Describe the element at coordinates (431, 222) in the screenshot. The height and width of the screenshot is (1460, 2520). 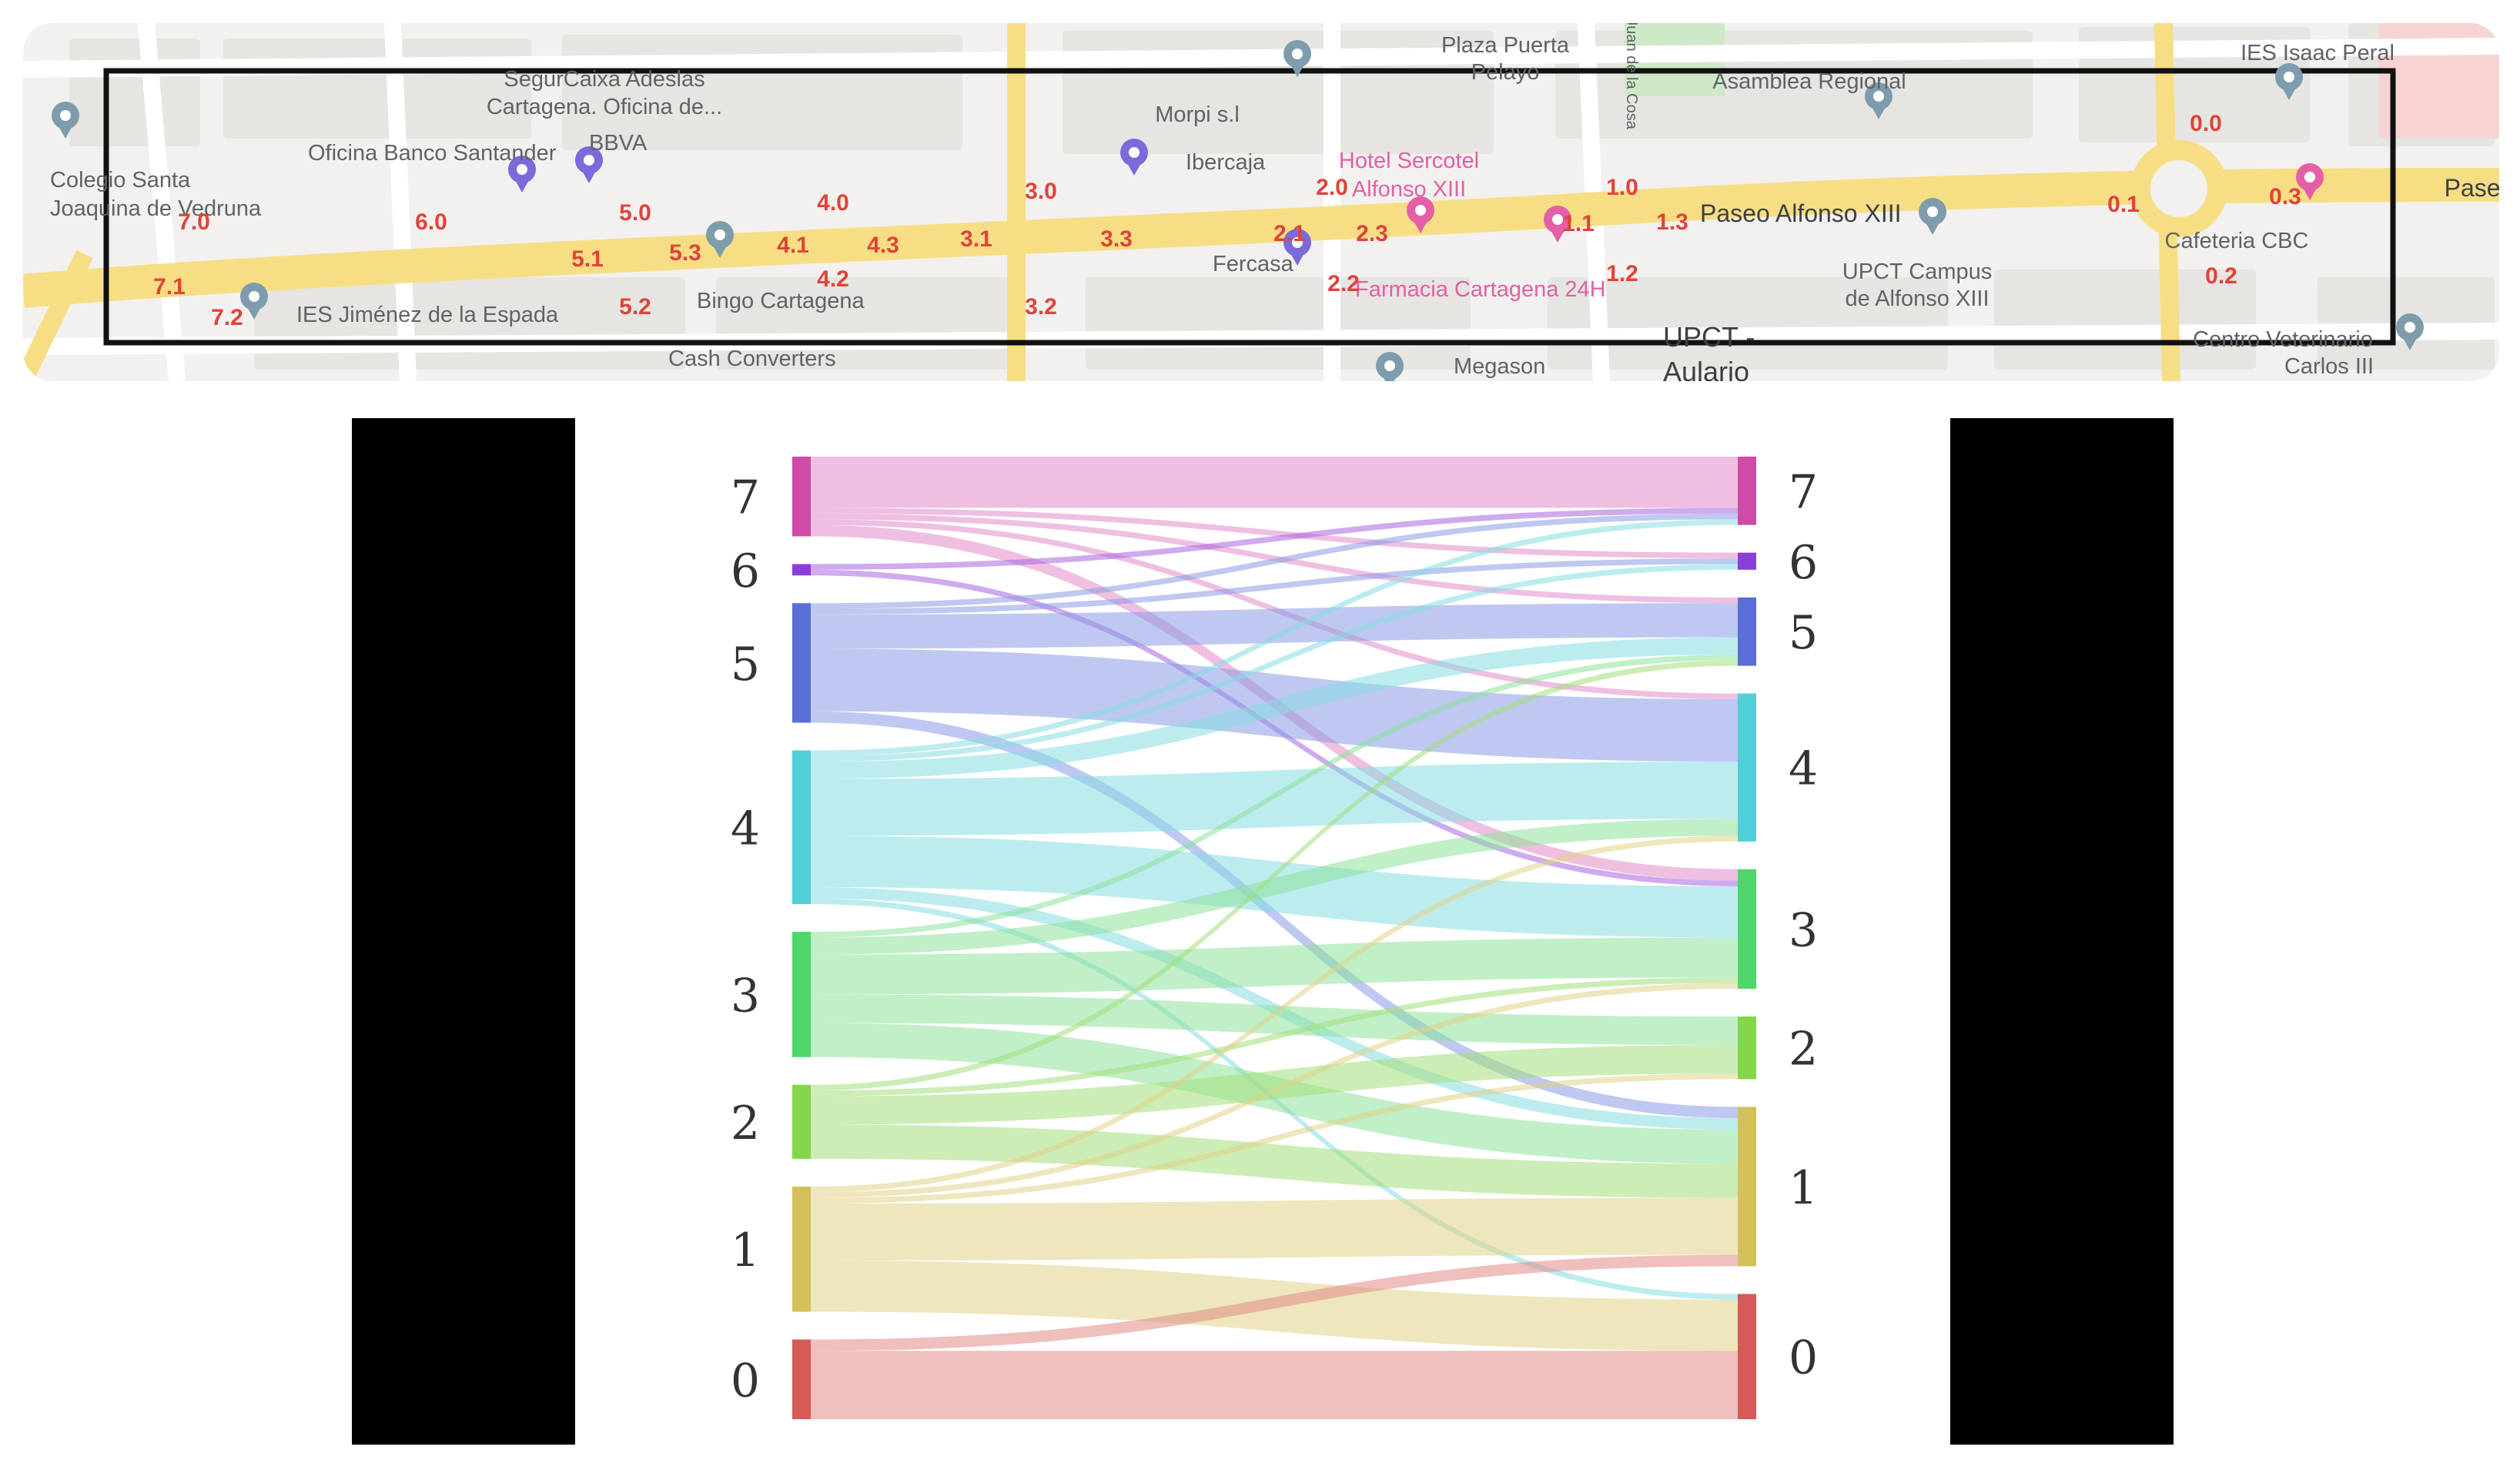
I see `segment-label: 6.0` at that location.